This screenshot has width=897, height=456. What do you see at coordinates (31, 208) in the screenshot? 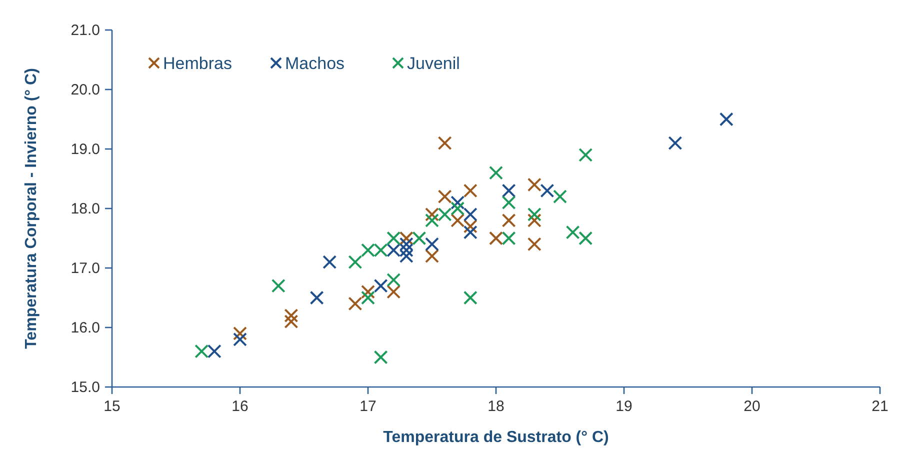
I see `y-axis-title: Temperatura Corporal - Invierno (° C)` at bounding box center [31, 208].